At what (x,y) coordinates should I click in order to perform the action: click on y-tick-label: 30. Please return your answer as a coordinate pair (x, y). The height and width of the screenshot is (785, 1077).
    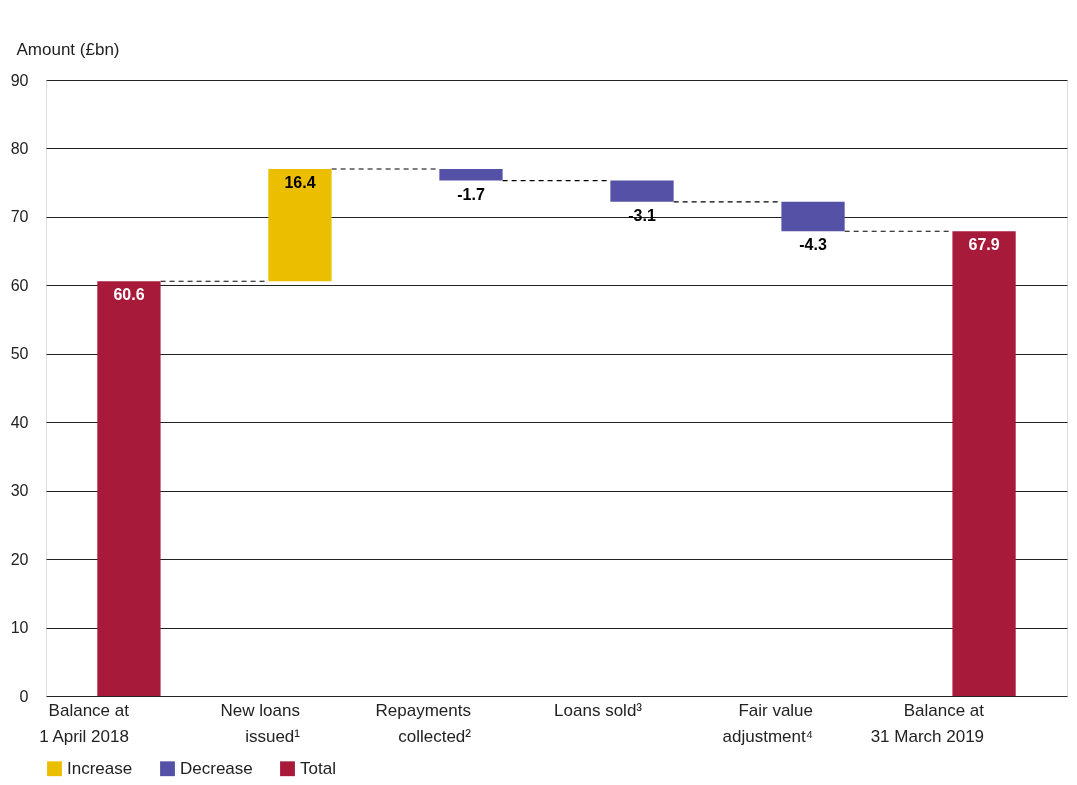
    Looking at the image, I should click on (19, 491).